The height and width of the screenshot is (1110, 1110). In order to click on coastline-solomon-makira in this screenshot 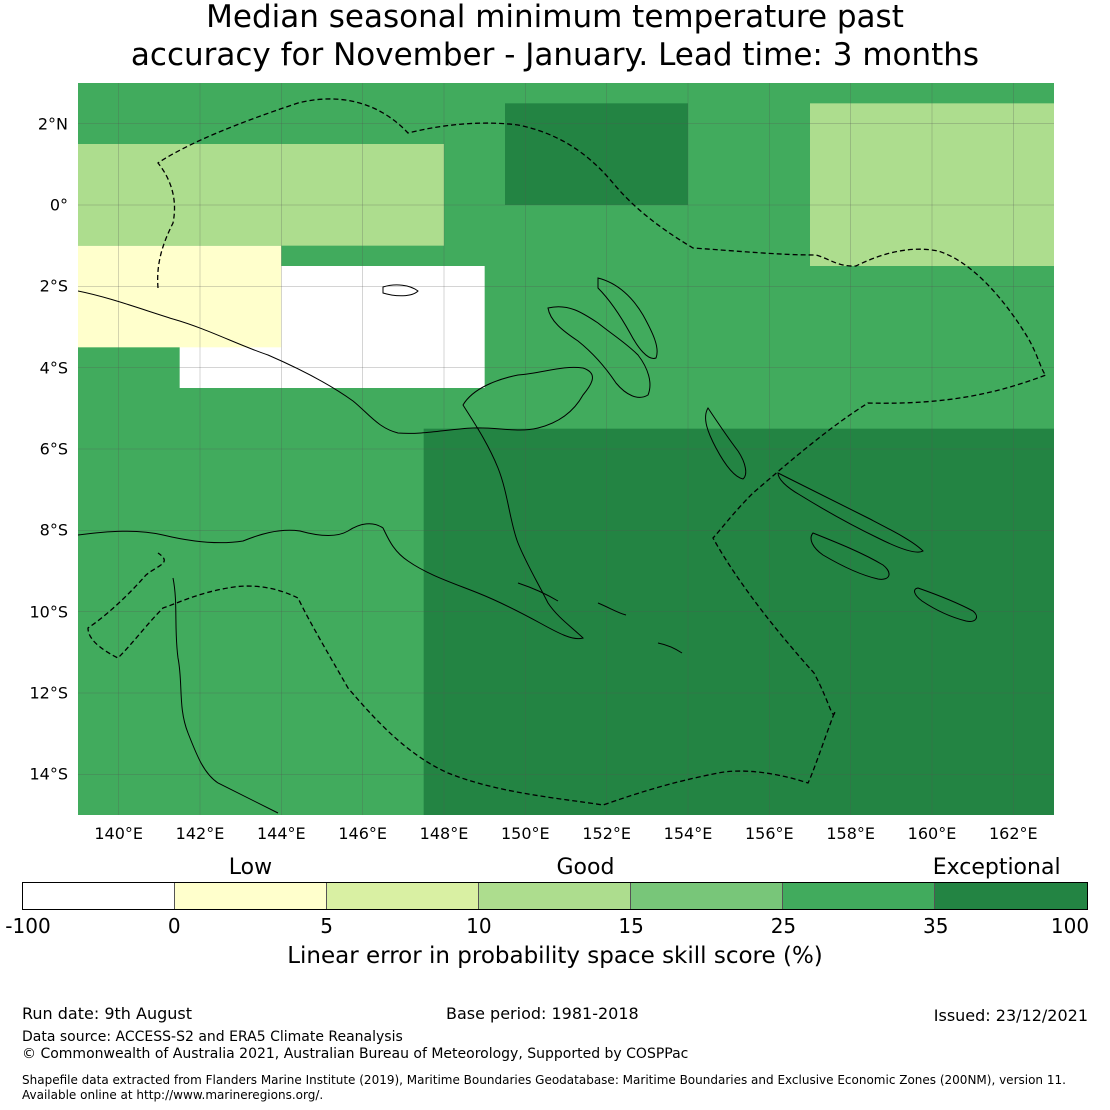, I will do `click(945, 604)`.